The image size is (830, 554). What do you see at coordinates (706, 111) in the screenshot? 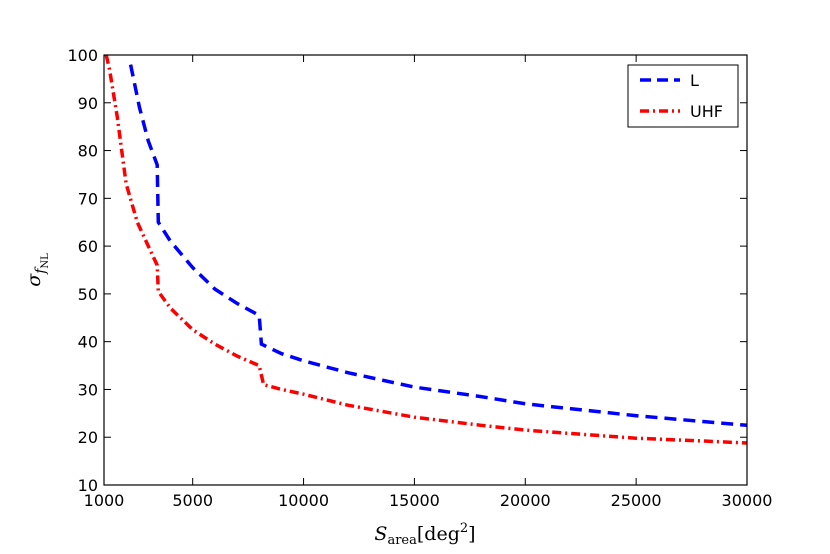
I see `legend-label-UHF: UHF` at bounding box center [706, 111].